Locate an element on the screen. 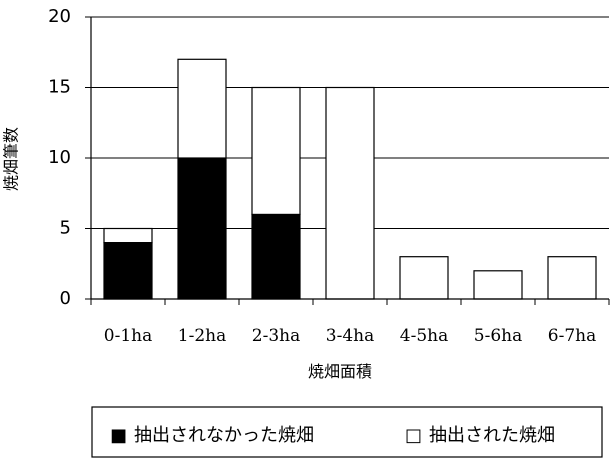  x-axis-label: 焼畑面積 is located at coordinates (340, 371).